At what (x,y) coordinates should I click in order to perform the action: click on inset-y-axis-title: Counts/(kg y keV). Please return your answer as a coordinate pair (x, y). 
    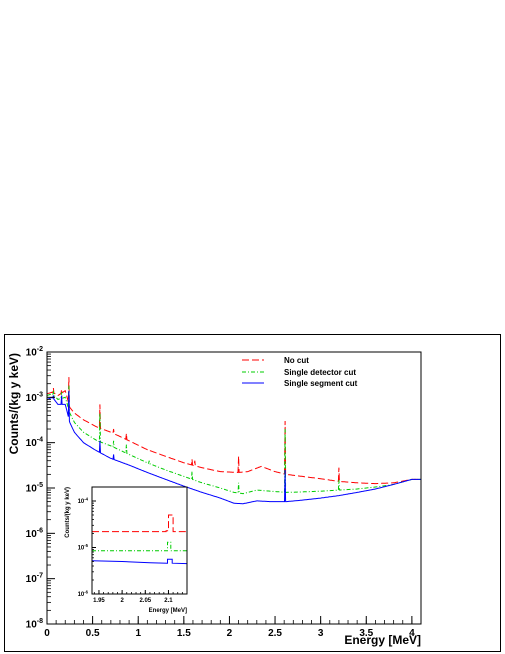
    Looking at the image, I should click on (68, 512).